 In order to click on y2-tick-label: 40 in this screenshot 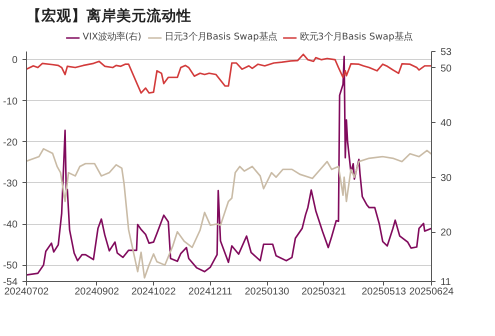, I will do `click(446, 124)`.